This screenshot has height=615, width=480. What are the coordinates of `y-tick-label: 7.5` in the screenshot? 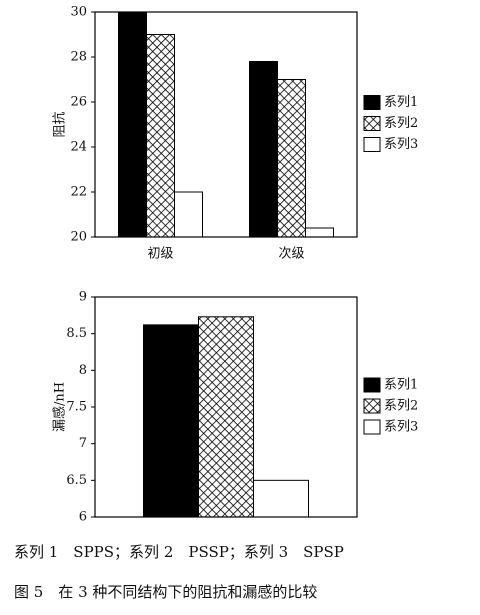 It's located at (76, 407).